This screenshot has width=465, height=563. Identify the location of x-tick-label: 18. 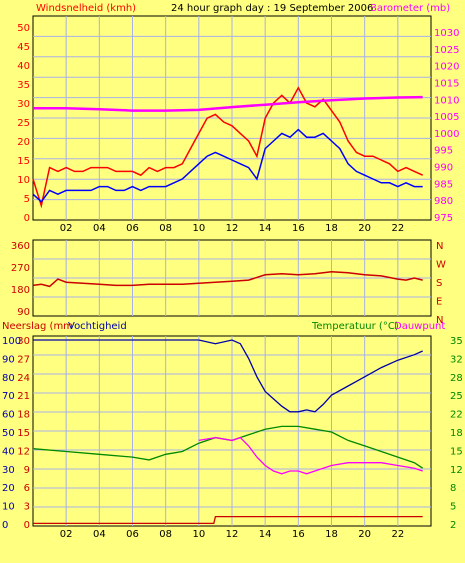
(331, 534).